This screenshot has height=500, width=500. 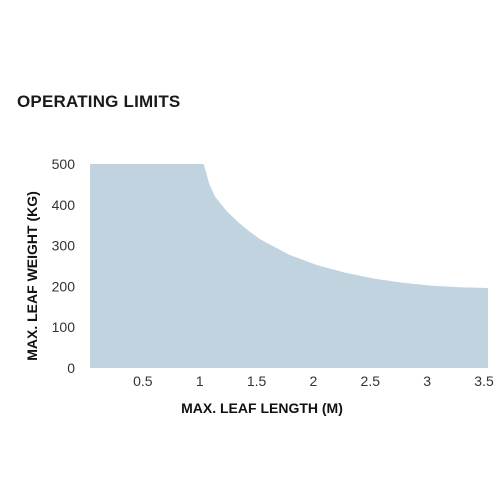 I want to click on y-axis-ticks: 0 100 200 300 400 500, so click(x=64, y=266).